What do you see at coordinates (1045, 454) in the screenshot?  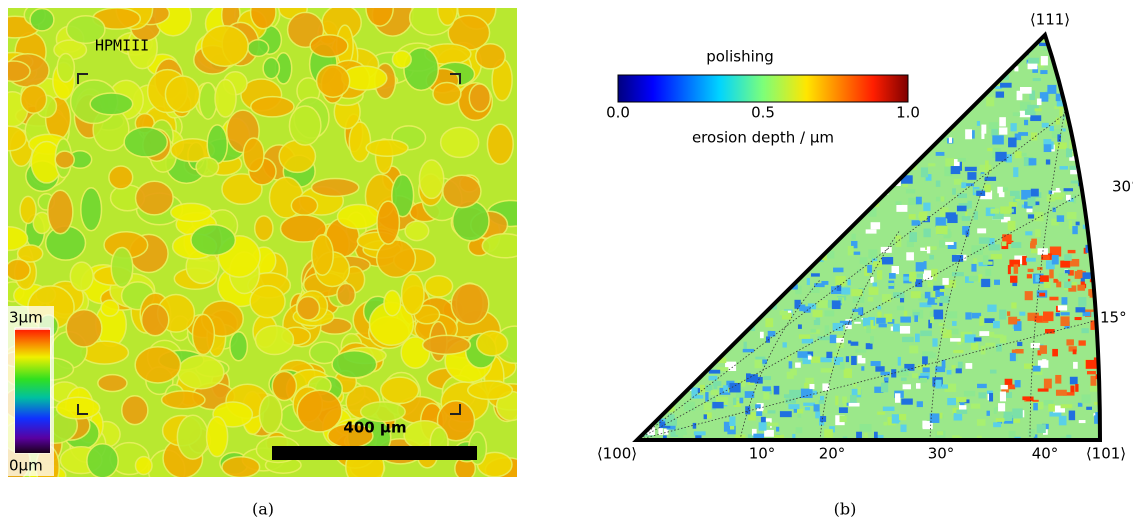 I see `angle-label: 40°` at bounding box center [1045, 454].